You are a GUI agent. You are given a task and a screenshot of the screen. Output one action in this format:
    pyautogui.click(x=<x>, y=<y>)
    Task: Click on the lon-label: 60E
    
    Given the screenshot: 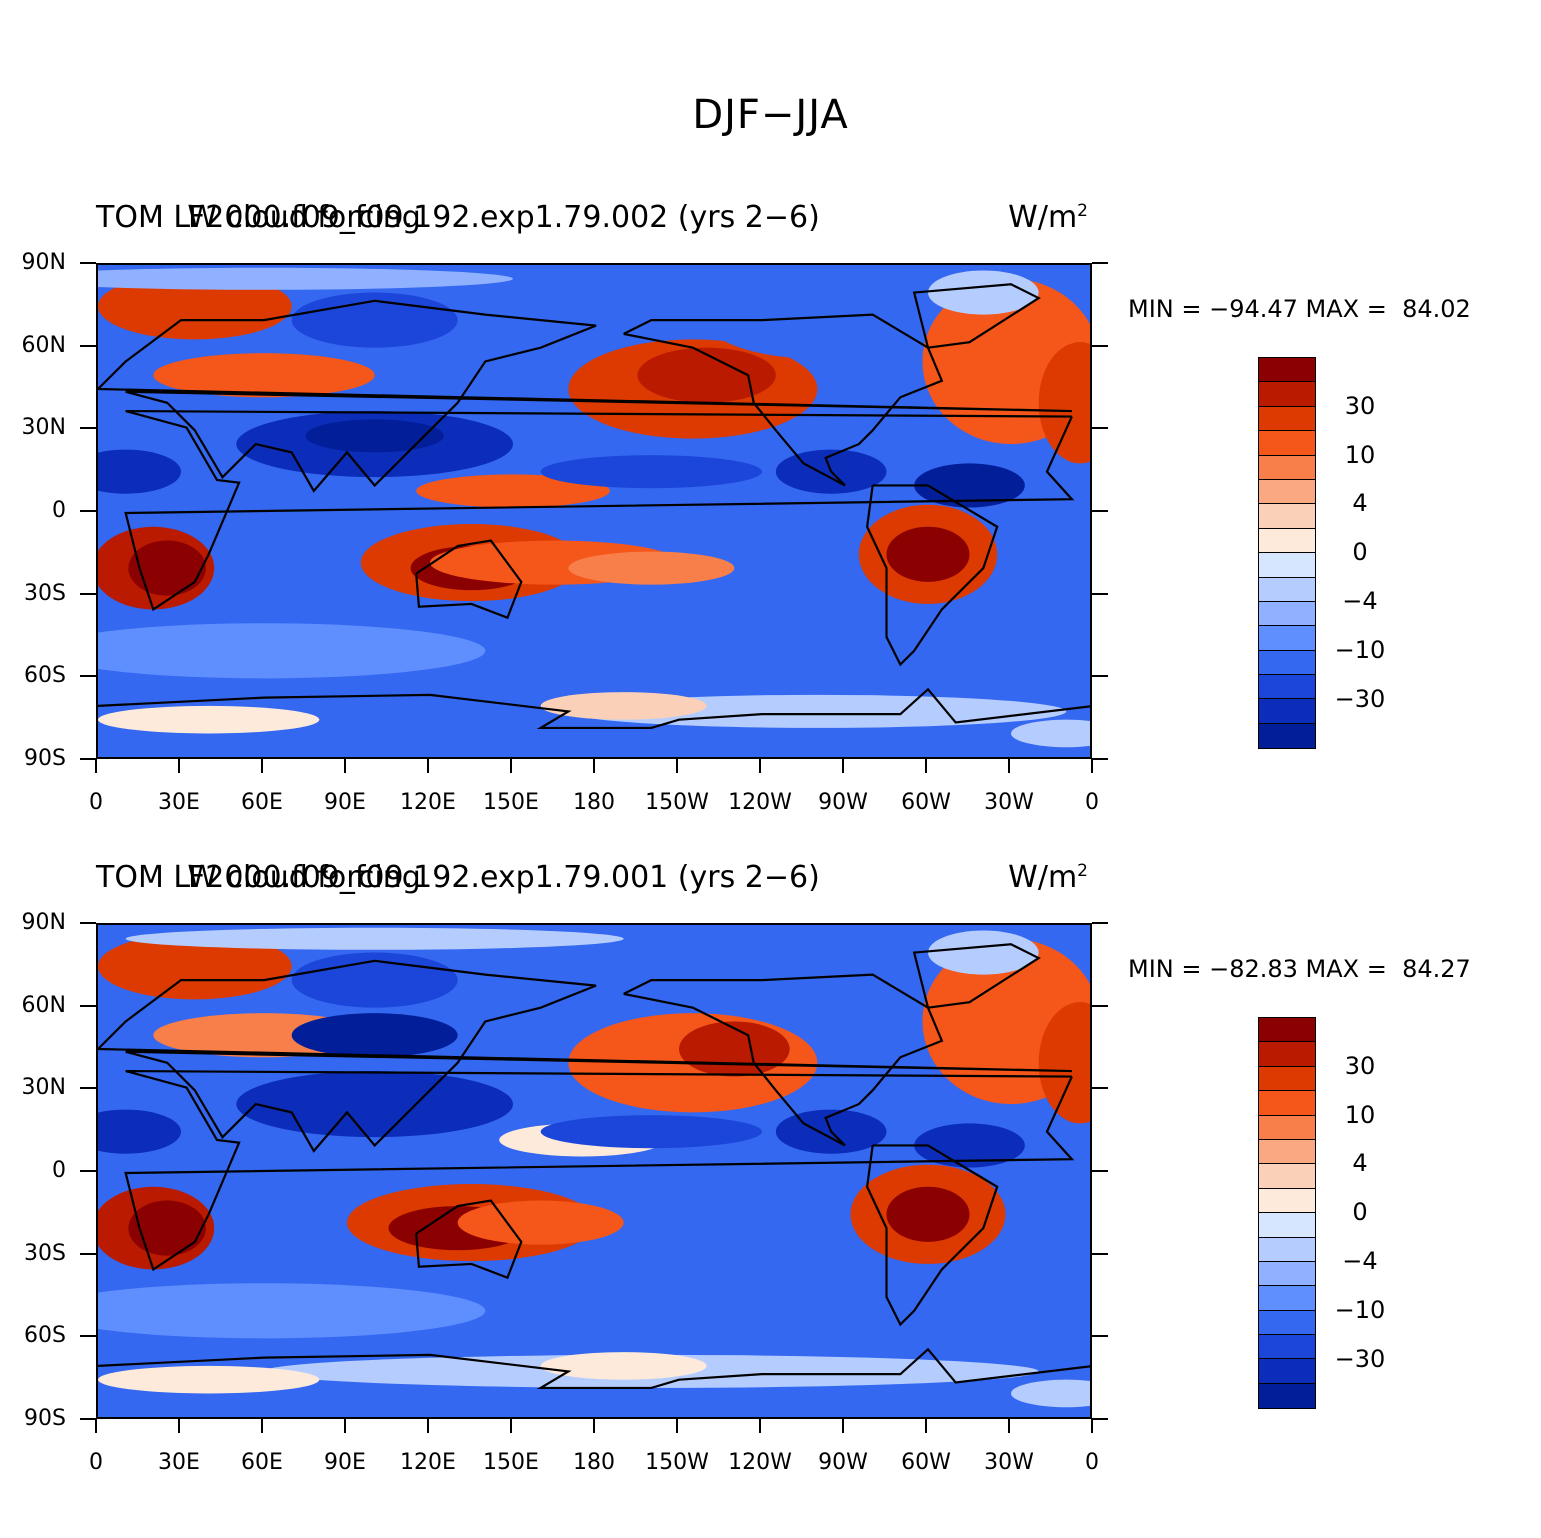 What is the action you would take?
    pyautogui.click(x=262, y=1462)
    